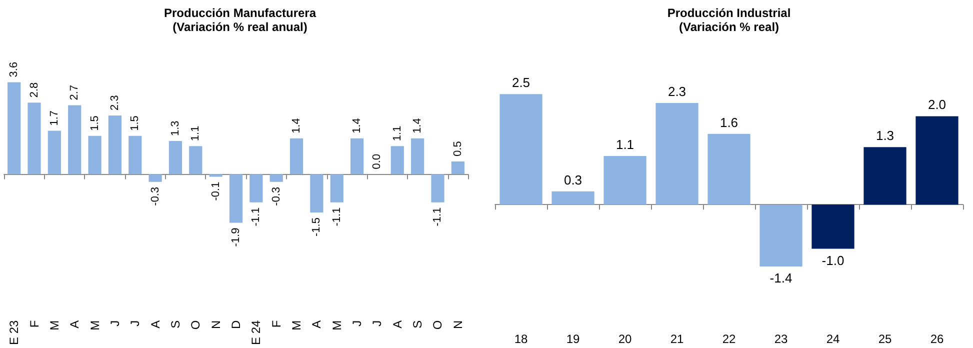 The image size is (973, 348). Describe the element at coordinates (521, 339) in the screenshot. I see `x-tick-label: 18` at that location.